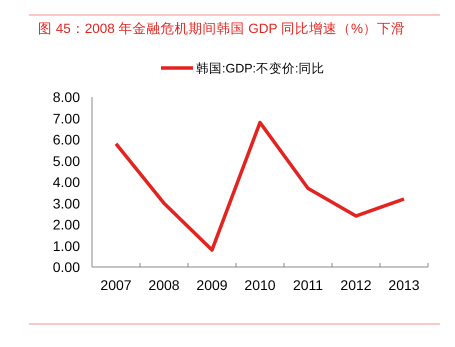  Describe the element at coordinates (66, 203) in the screenshot. I see `y-tick-label: 3.00` at that location.